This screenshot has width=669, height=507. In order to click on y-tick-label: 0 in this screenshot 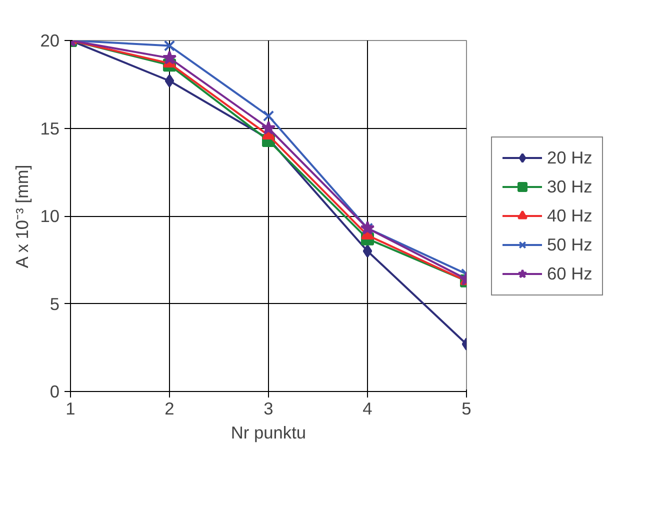, I will do `click(55, 392)`.